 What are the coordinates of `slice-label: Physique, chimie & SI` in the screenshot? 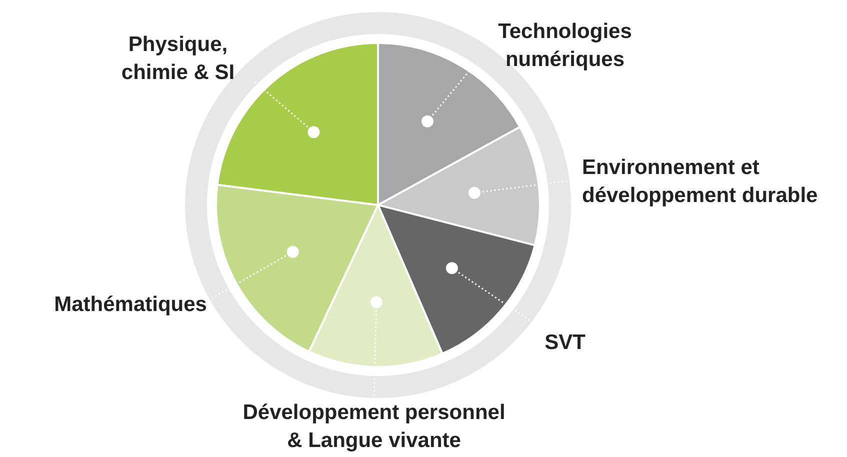 It's located at (178, 58).